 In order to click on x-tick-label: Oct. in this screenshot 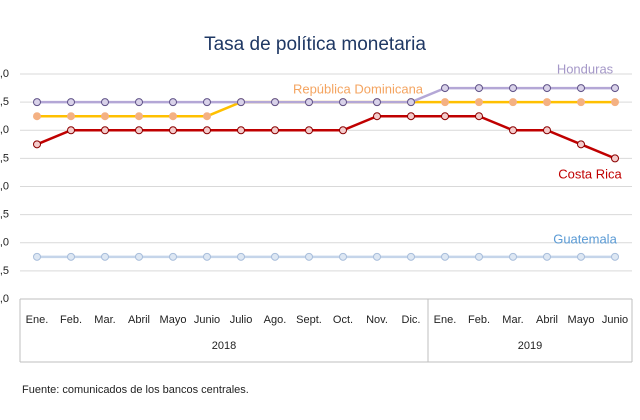, I will do `click(343, 320)`.